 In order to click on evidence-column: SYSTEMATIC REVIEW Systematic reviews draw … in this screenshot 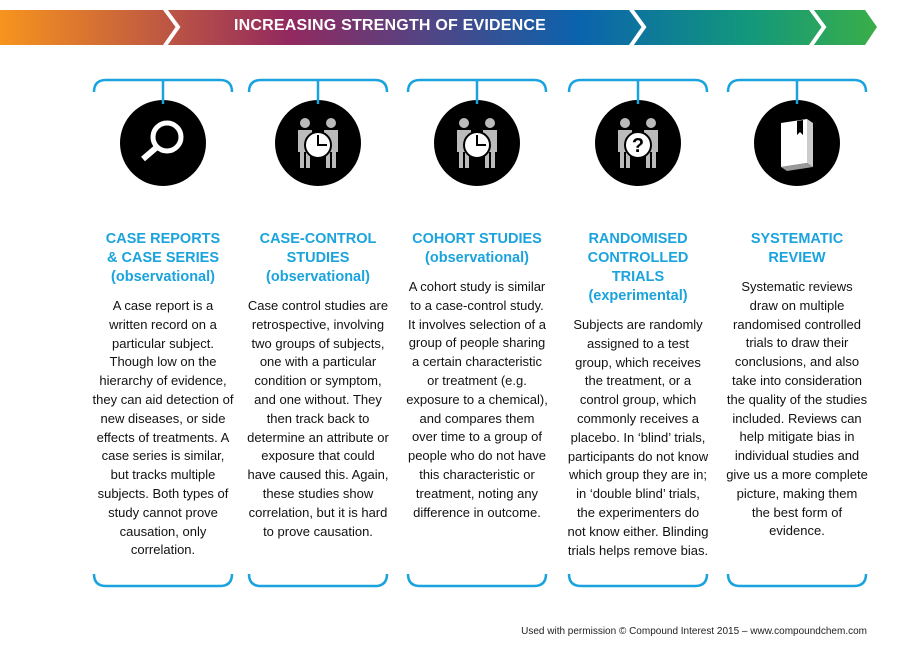, I will do `click(797, 308)`.